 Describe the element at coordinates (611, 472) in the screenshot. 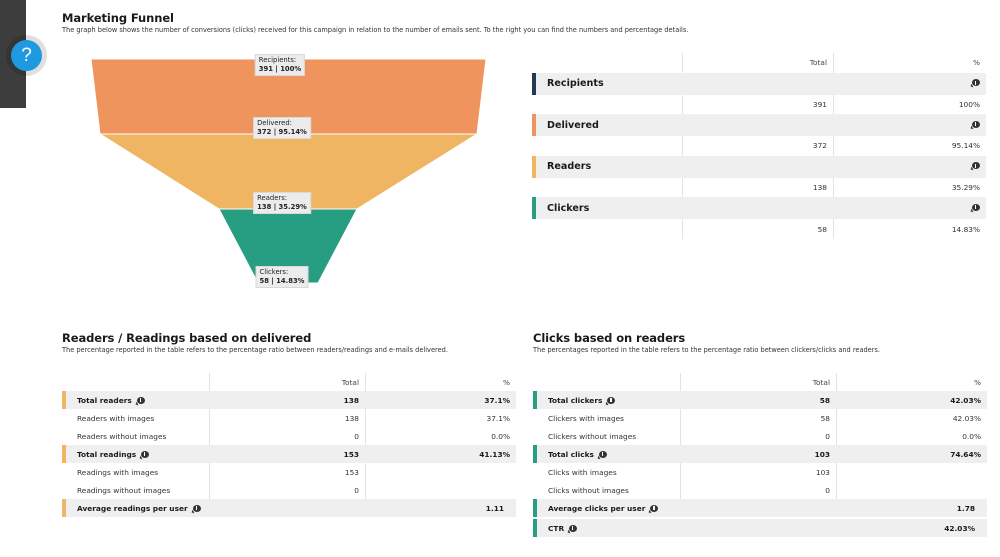

I see `row-label: Clicks with images` at that location.